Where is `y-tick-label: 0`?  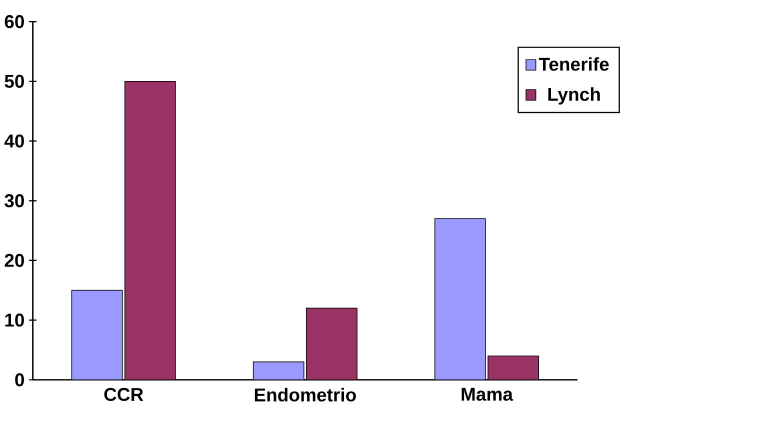
y-tick-label: 0 is located at coordinates (19, 379).